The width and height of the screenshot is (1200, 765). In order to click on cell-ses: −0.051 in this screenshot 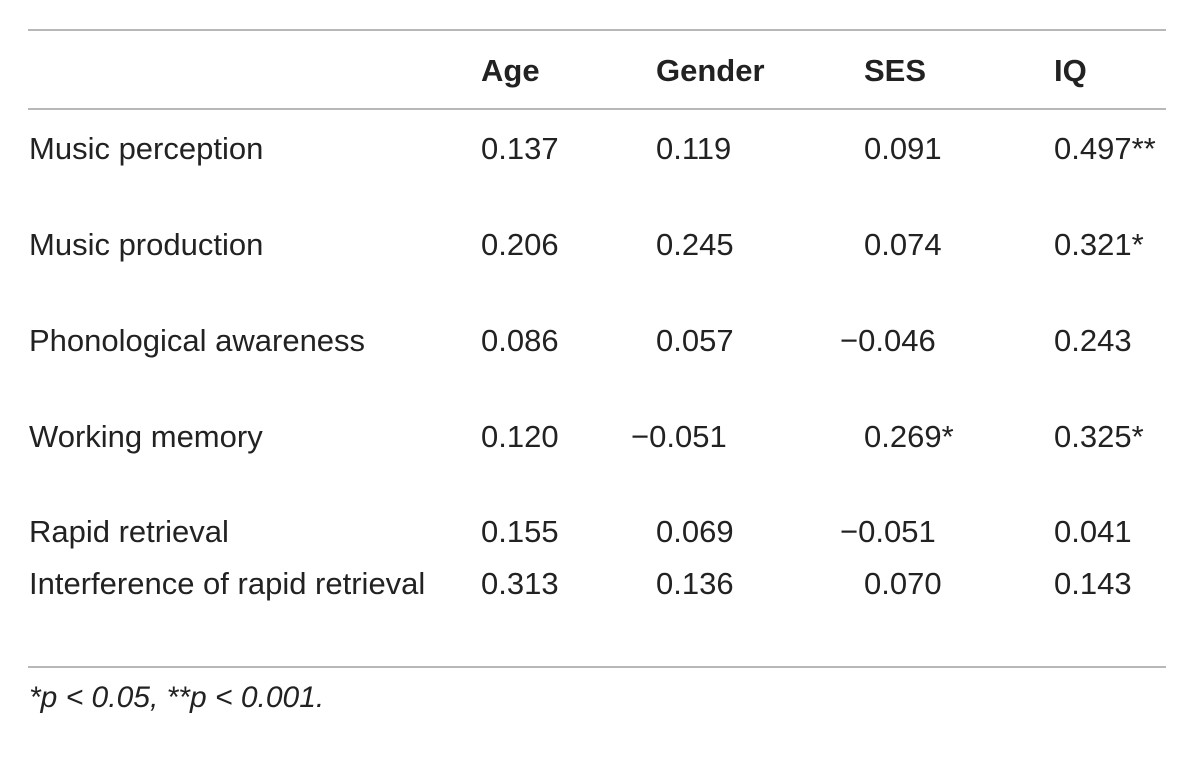, I will do `click(888, 531)`.